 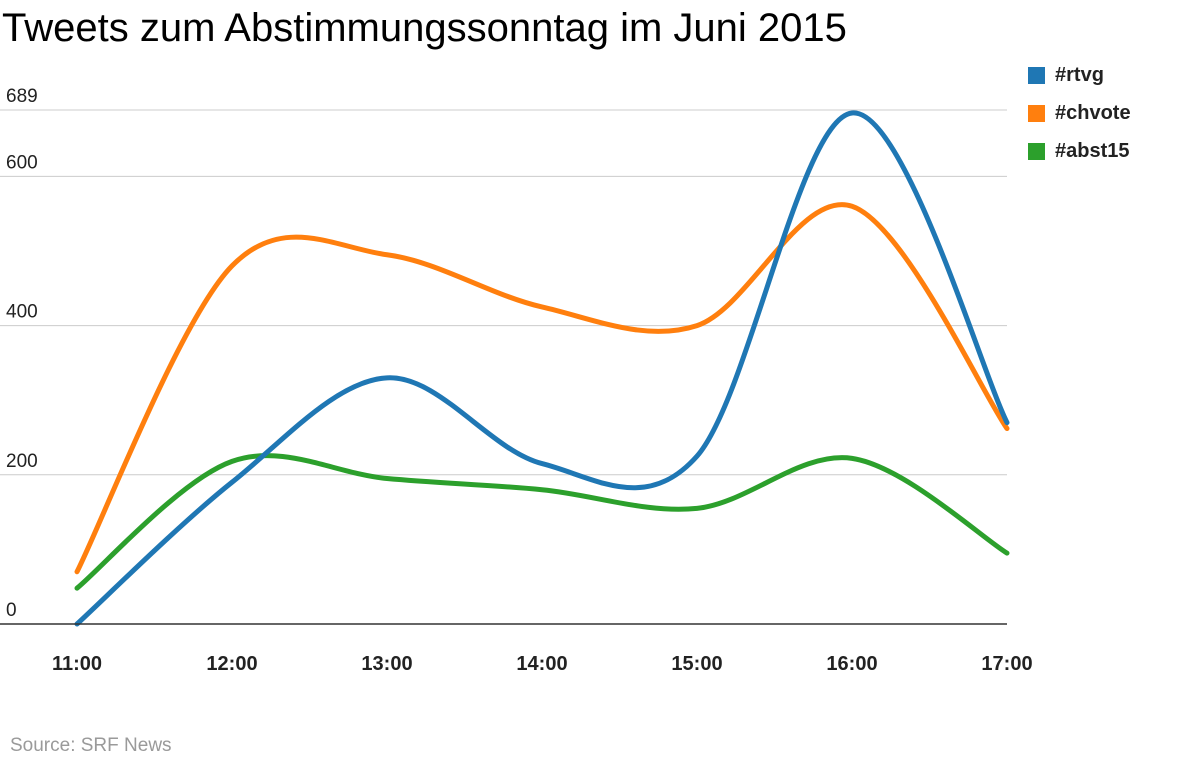 I want to click on x-tick-label: 11:00, so click(x=77, y=664).